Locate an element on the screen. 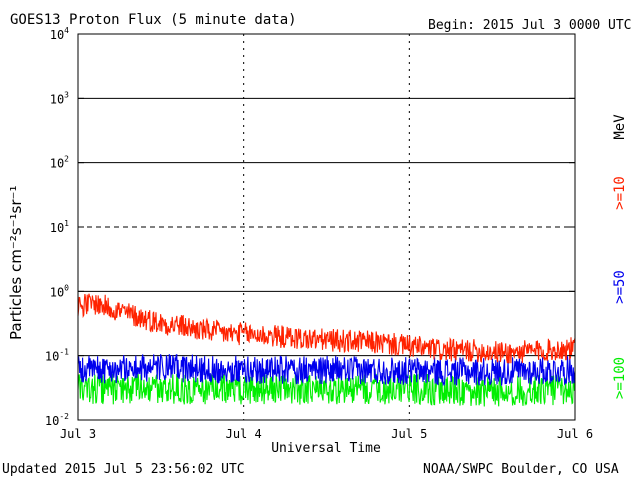  legend-entry: >=10 is located at coordinates (620, 193).